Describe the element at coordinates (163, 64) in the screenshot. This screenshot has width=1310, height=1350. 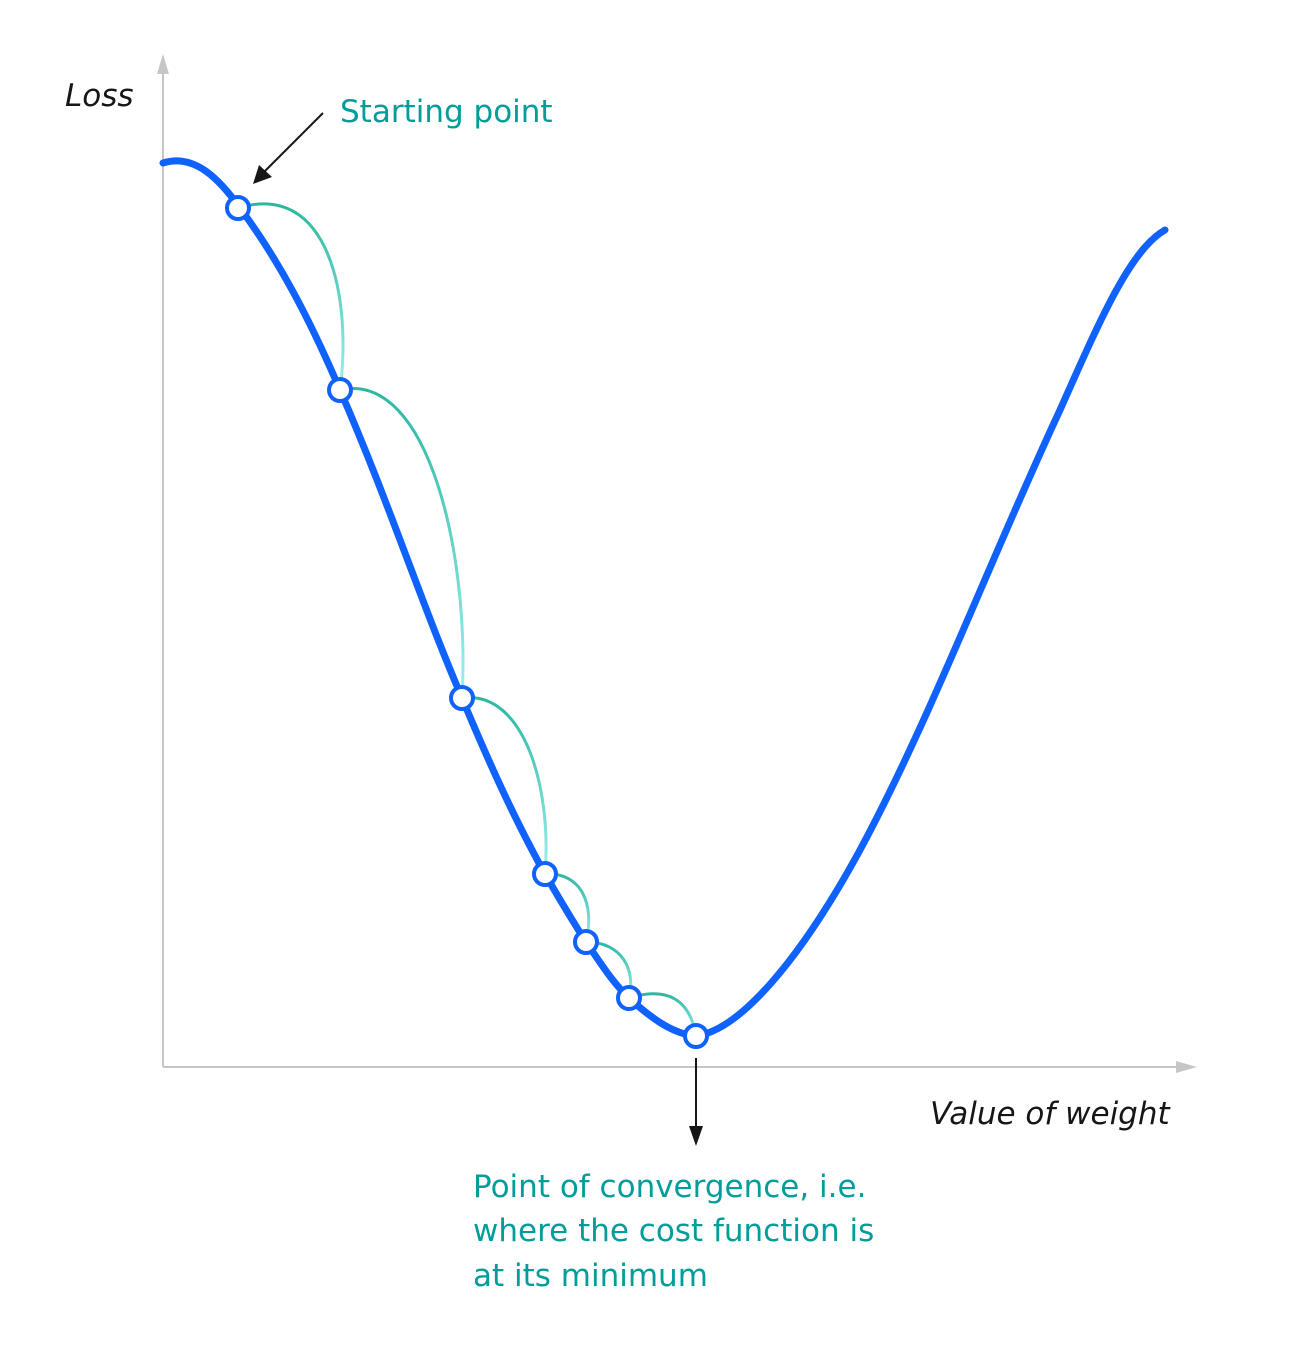
I see `y-axis-arrowhead` at that location.